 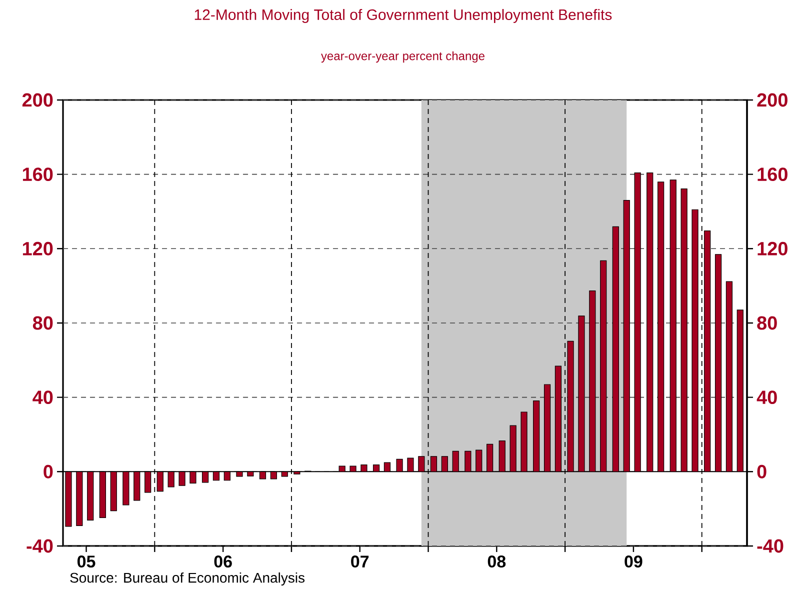 I want to click on y2-tick-label: -40, so click(x=770, y=546).